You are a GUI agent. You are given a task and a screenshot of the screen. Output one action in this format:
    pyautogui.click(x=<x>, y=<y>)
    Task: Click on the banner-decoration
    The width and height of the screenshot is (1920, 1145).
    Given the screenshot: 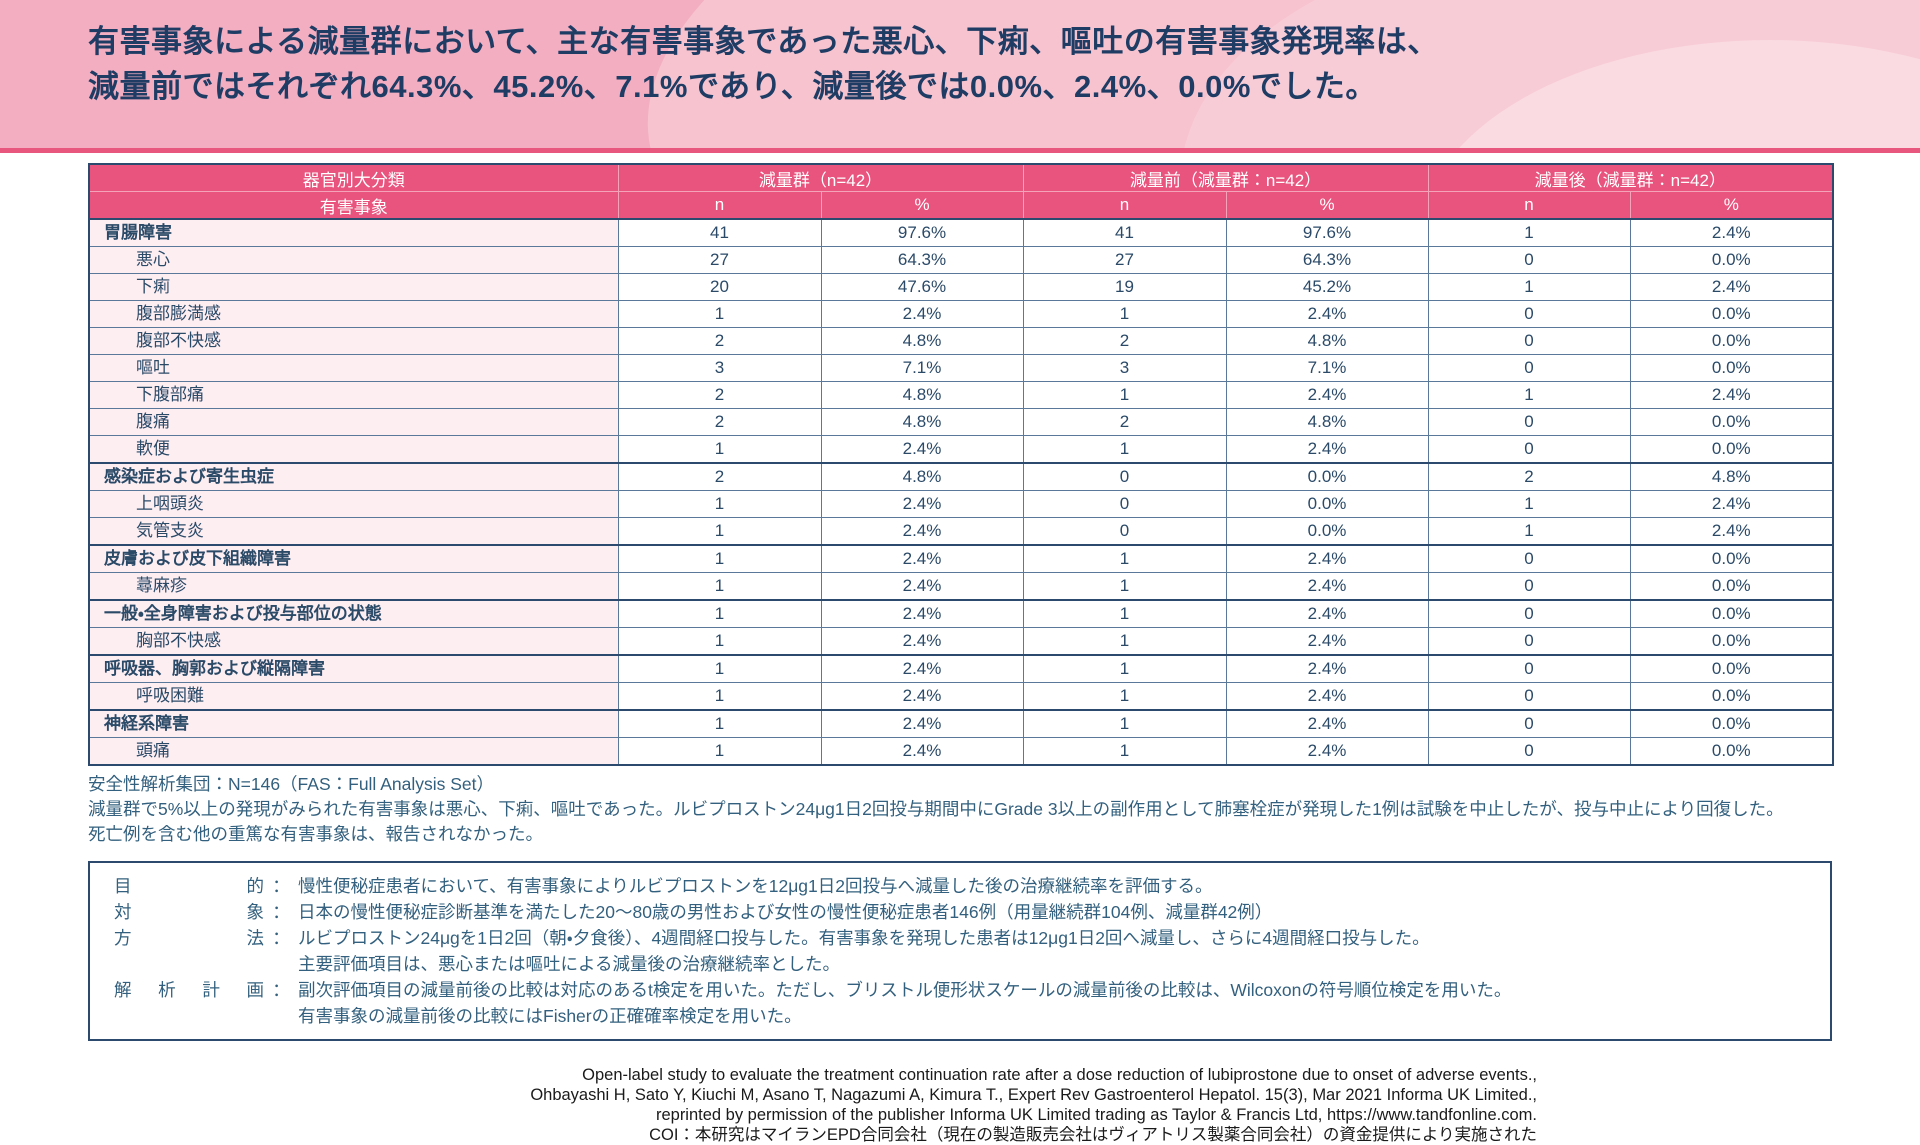 What is the action you would take?
    pyautogui.click(x=1670, y=94)
    